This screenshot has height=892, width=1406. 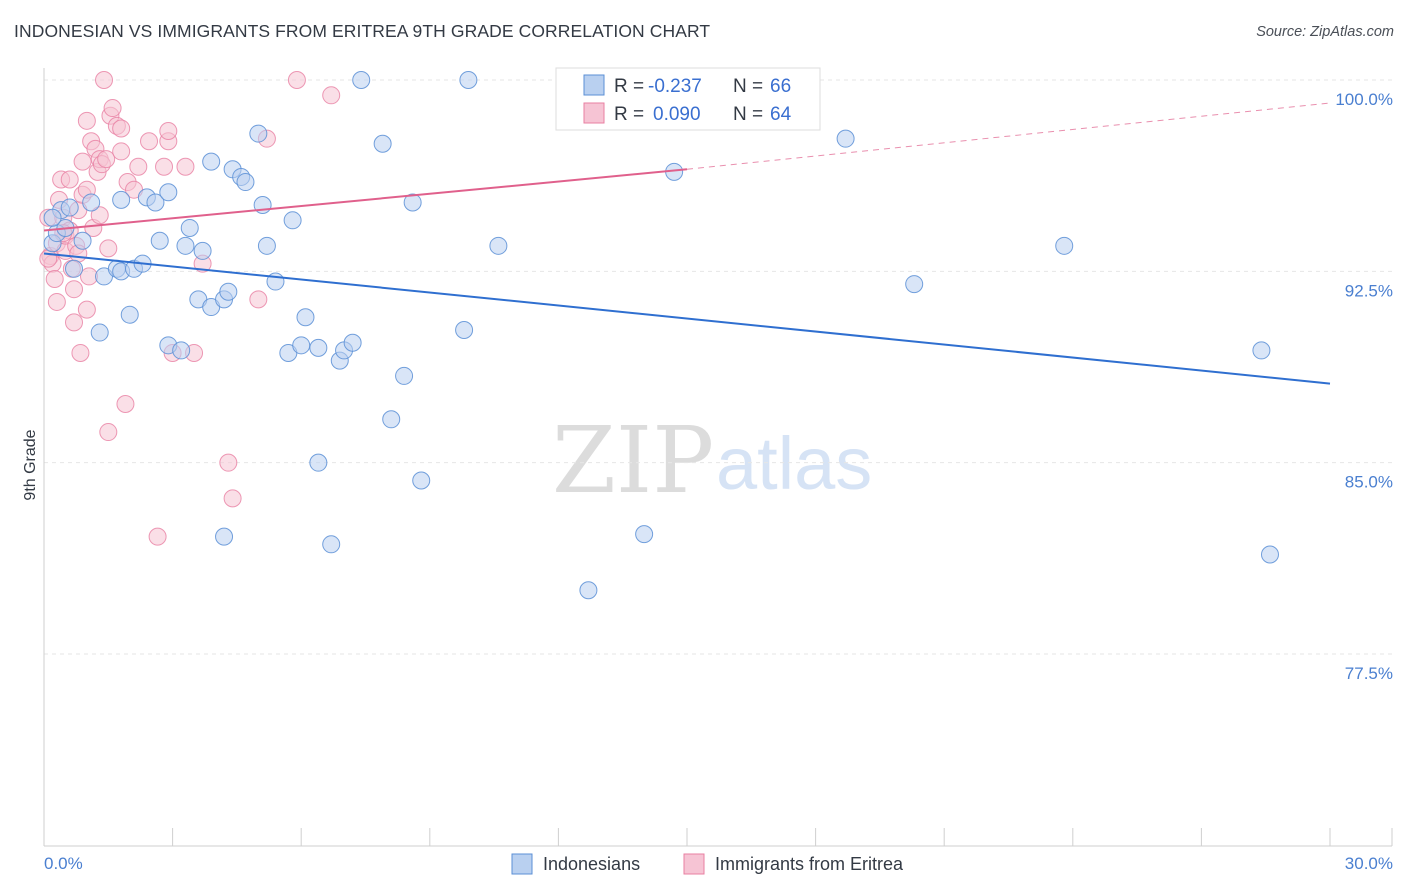 What do you see at coordinates (594, 113) in the screenshot?
I see `legend-swatch-pink` at bounding box center [594, 113].